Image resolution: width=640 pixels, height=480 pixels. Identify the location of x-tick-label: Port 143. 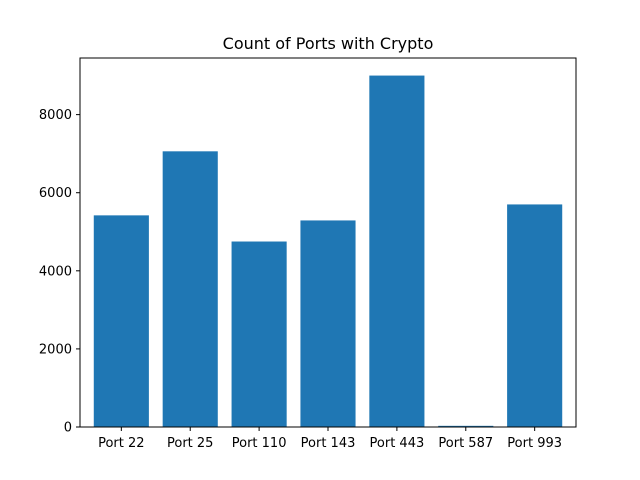
(328, 443).